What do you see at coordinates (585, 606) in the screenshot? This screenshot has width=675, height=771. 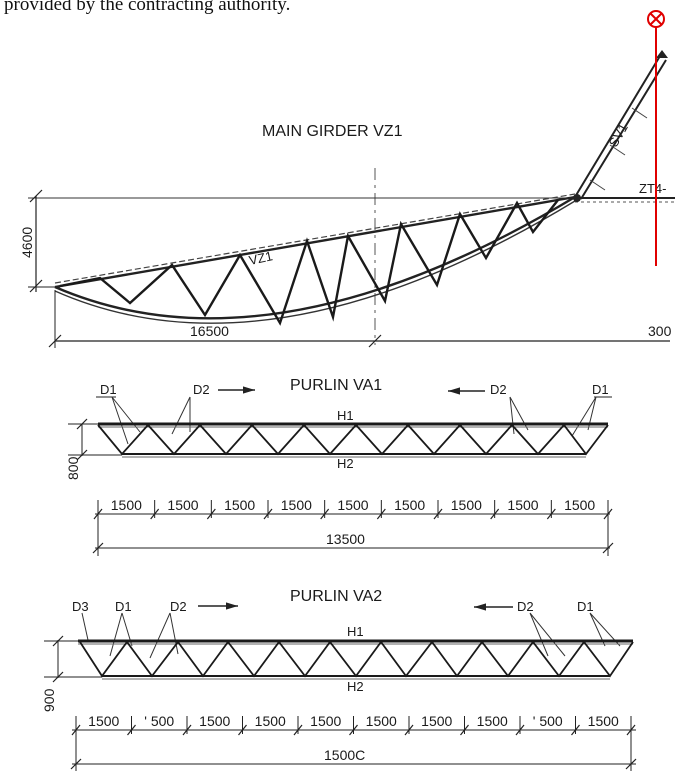 I see `va2-label-d1-right: D1` at bounding box center [585, 606].